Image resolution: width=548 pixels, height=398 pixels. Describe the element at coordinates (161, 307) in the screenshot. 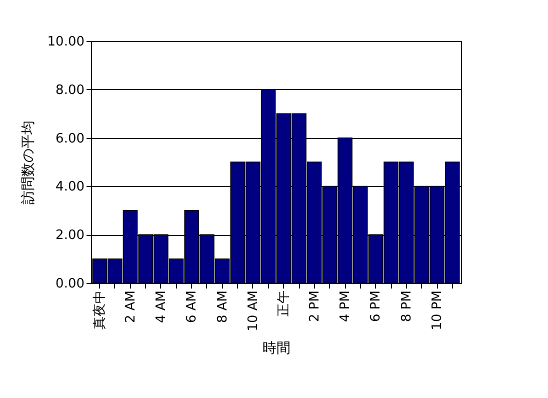

I see `x-tick-label: 4 AM` at that location.